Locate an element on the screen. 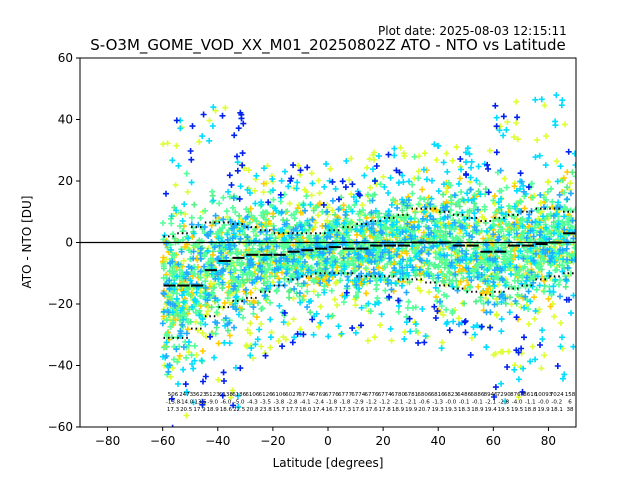 The width and height of the screenshot is (640, 480). plot-date: Plot date: 2025-08-03 12:15:11 is located at coordinates (472, 31).